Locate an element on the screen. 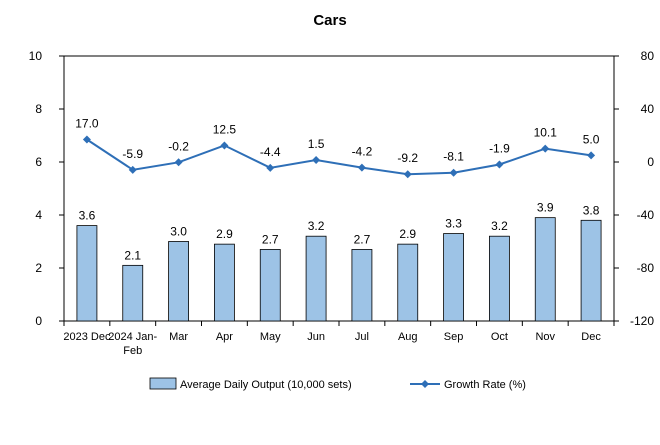  line-data-label: 12.5 is located at coordinates (225, 129).